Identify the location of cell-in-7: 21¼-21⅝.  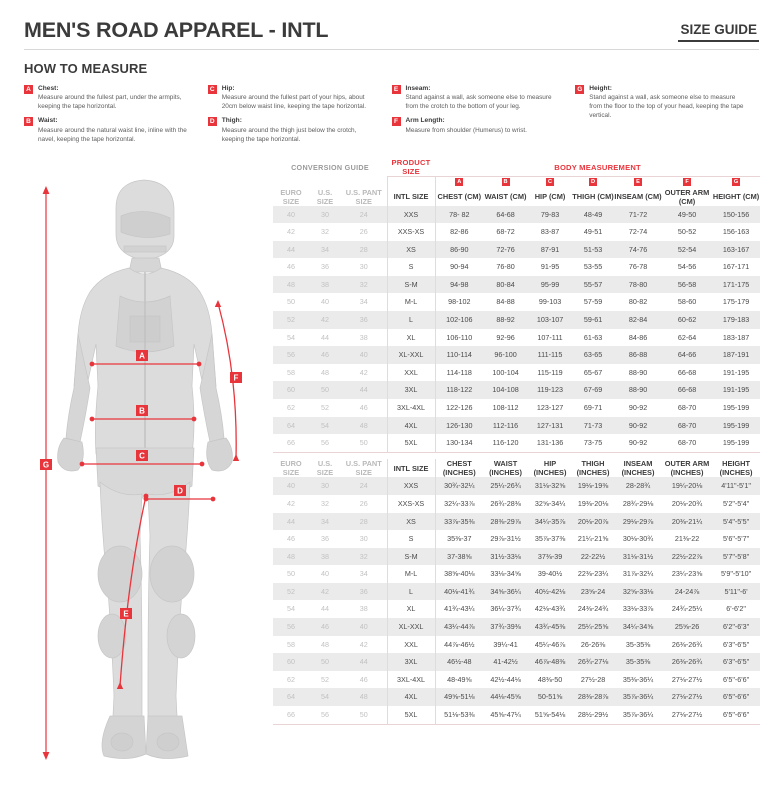
(593, 539).